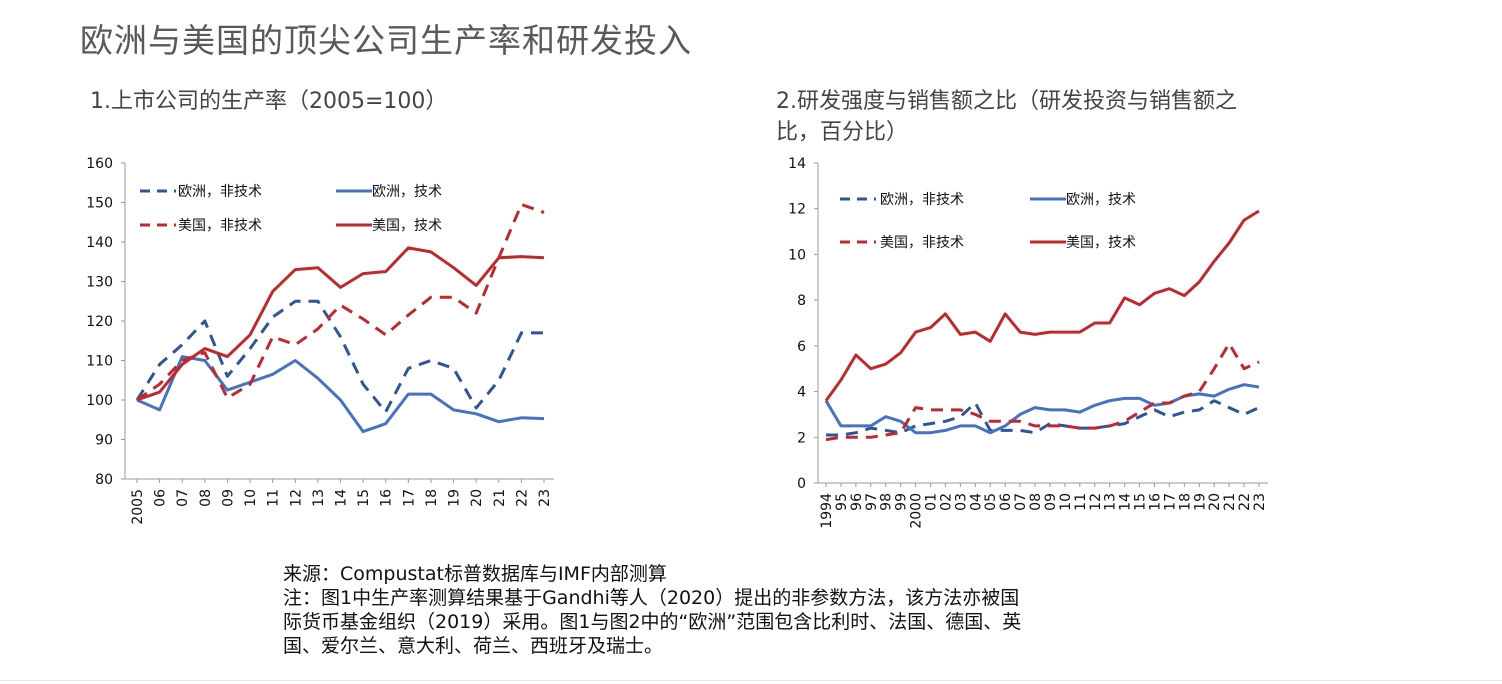 The image size is (1502, 684). I want to click on source-line: 来源：Compustat标普数据库与IMF内部测算, so click(475, 574).